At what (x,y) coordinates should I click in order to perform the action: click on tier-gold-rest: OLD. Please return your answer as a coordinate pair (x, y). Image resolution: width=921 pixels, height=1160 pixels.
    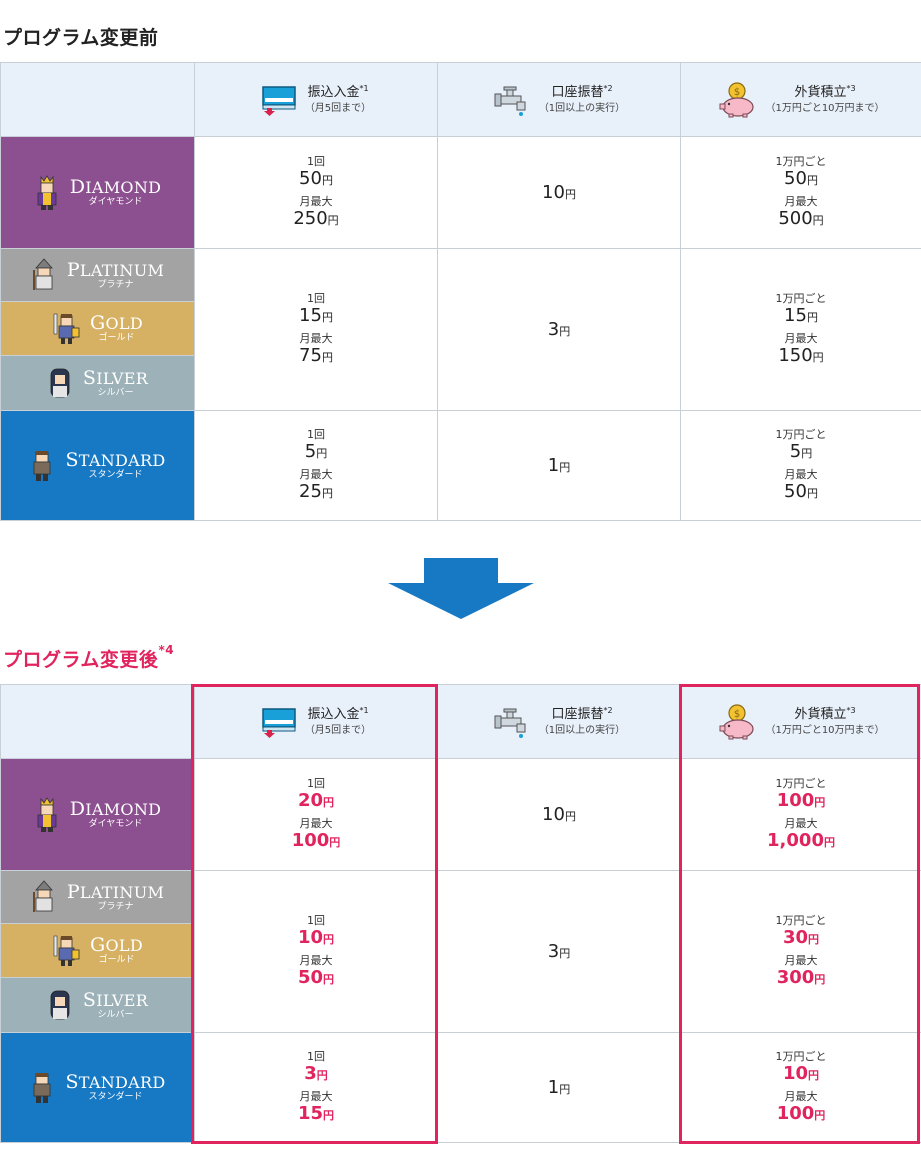
    Looking at the image, I should click on (124, 324).